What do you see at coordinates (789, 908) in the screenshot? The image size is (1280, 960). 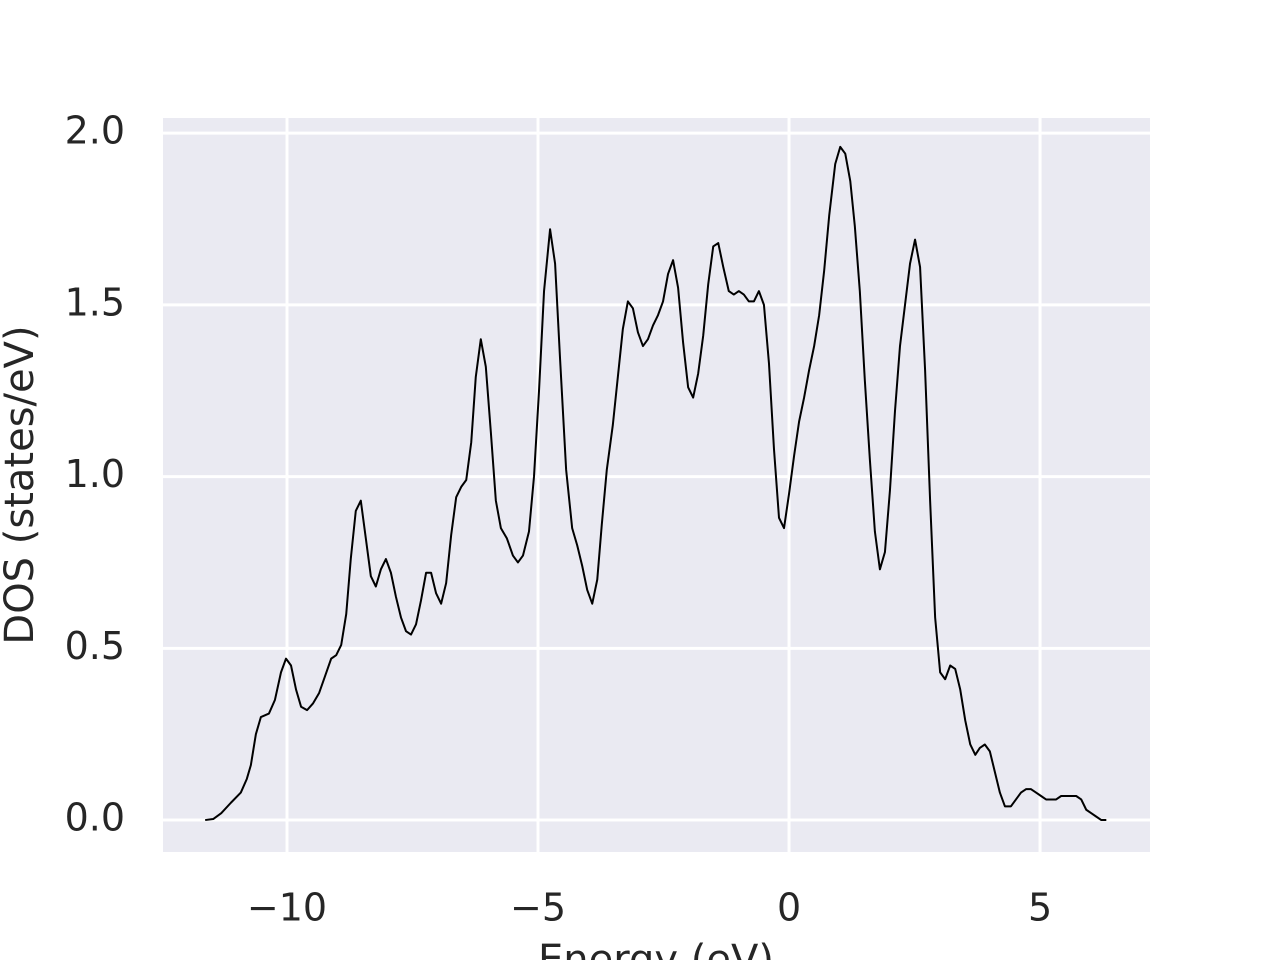 I see `x-tick-label: 0` at bounding box center [789, 908].